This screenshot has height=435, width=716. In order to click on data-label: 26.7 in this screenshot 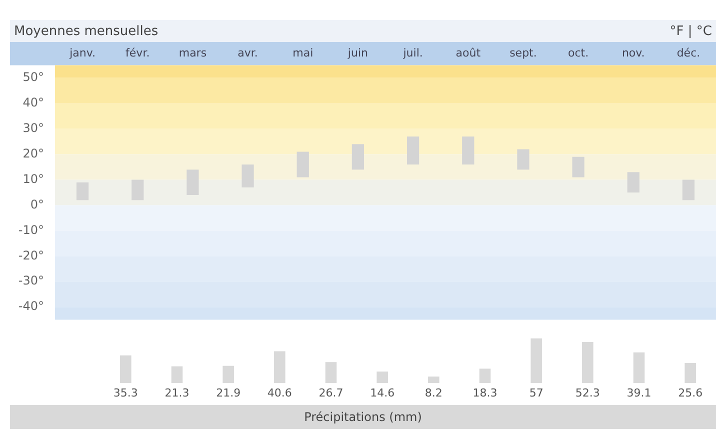, I will do `click(331, 393)`.